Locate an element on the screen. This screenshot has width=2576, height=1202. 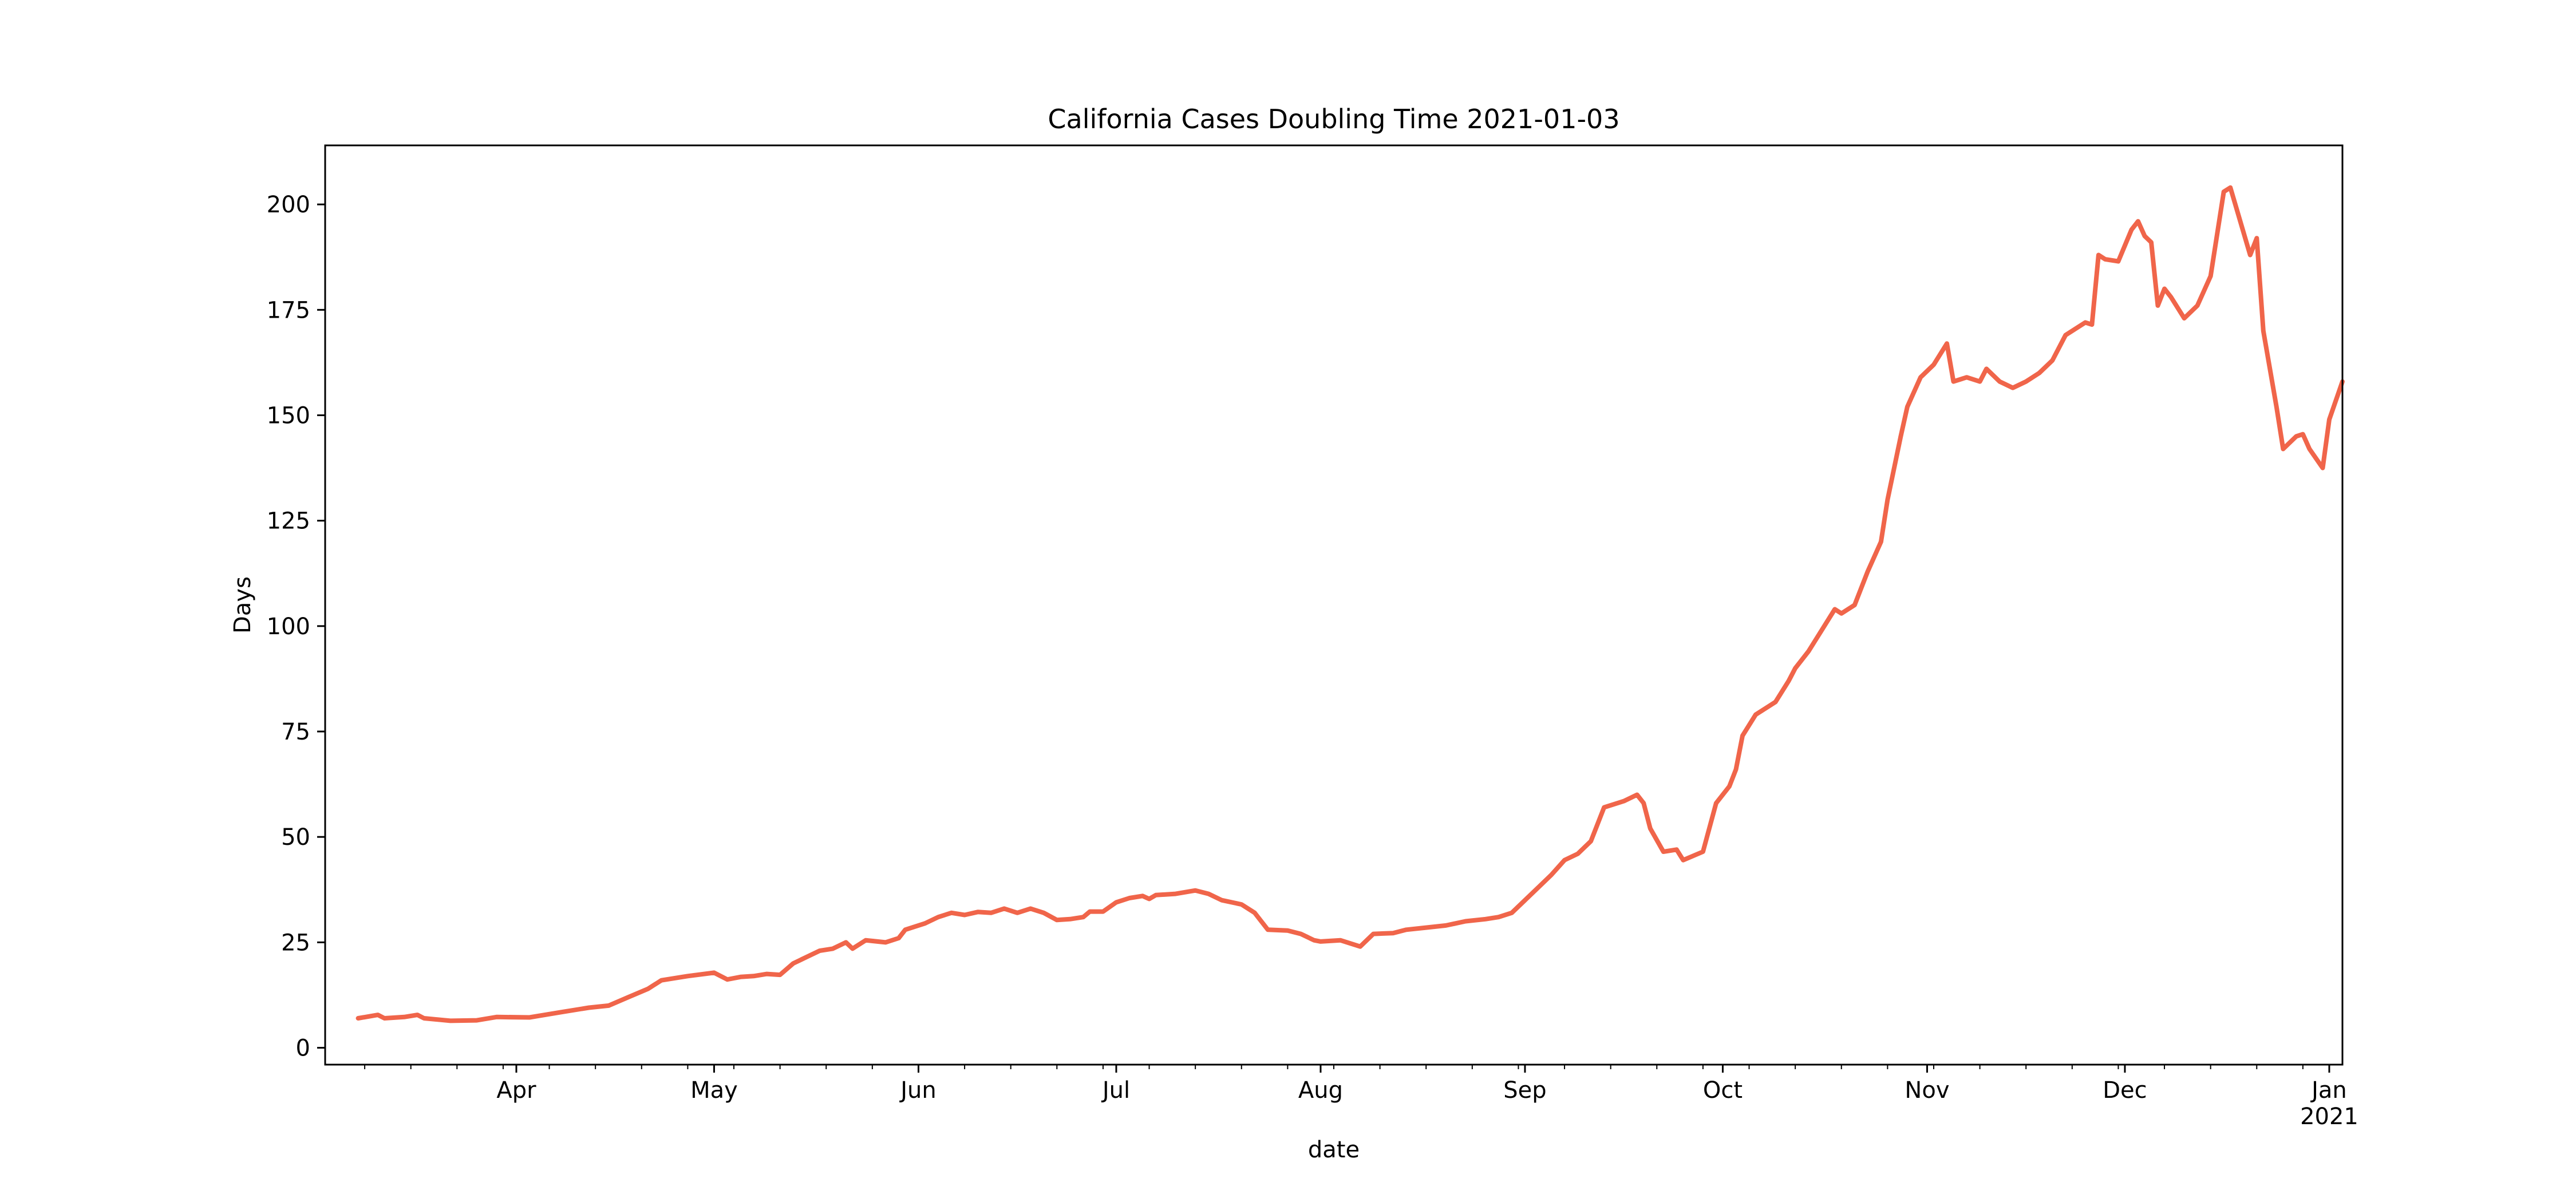
y-axis: 0 25 50 75 100 125 150 175 200 is located at coordinates (296, 627).